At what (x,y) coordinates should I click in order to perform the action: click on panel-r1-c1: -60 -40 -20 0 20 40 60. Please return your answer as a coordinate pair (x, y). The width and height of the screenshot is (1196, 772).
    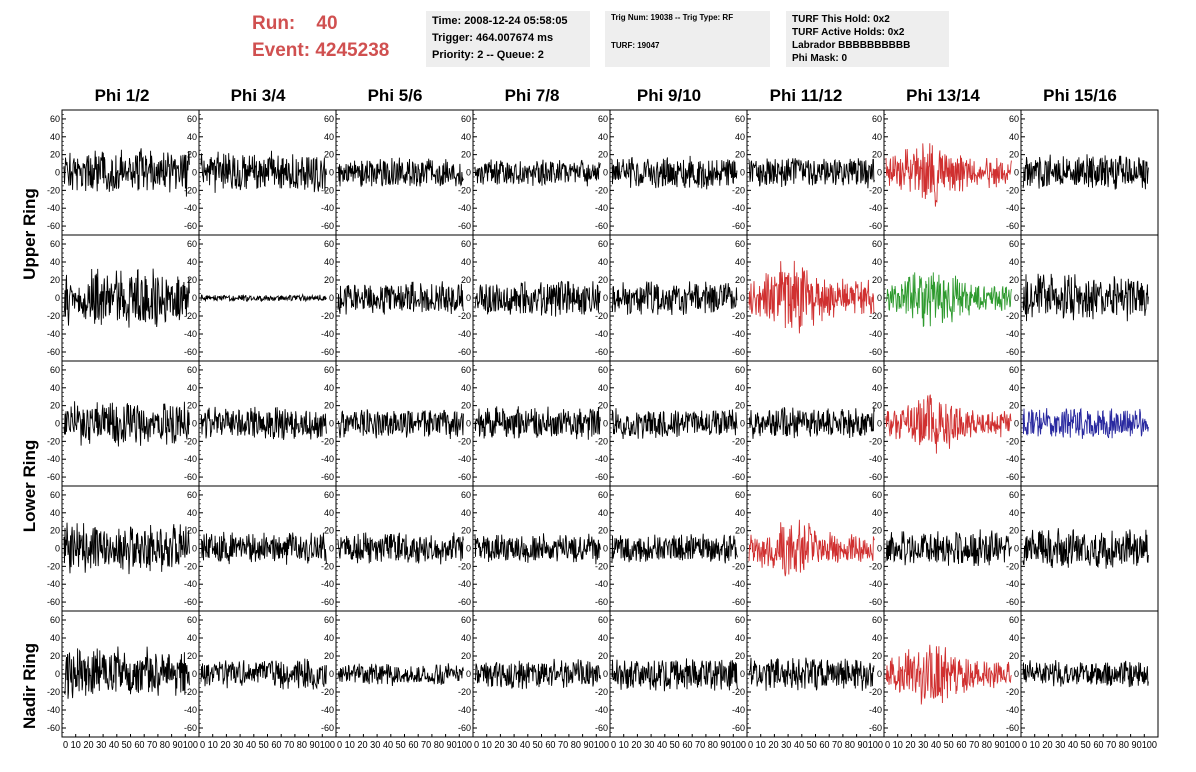
    Looking at the image, I should click on (123, 172).